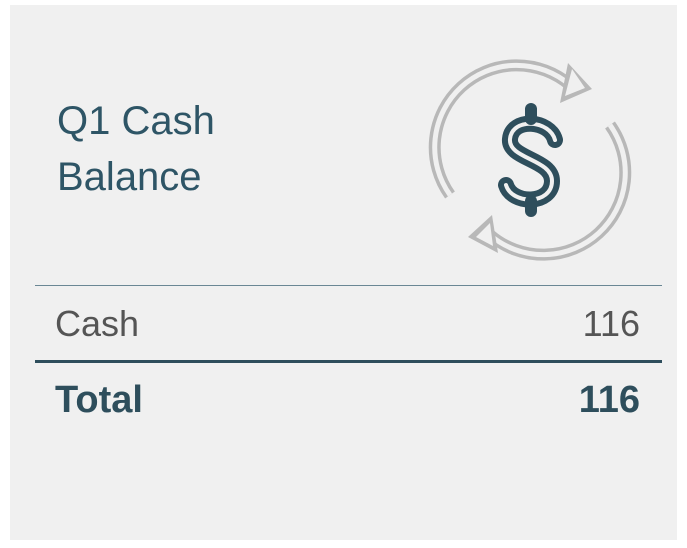 The height and width of the screenshot is (548, 687). What do you see at coordinates (99, 400) in the screenshot?
I see `total-label: Total` at bounding box center [99, 400].